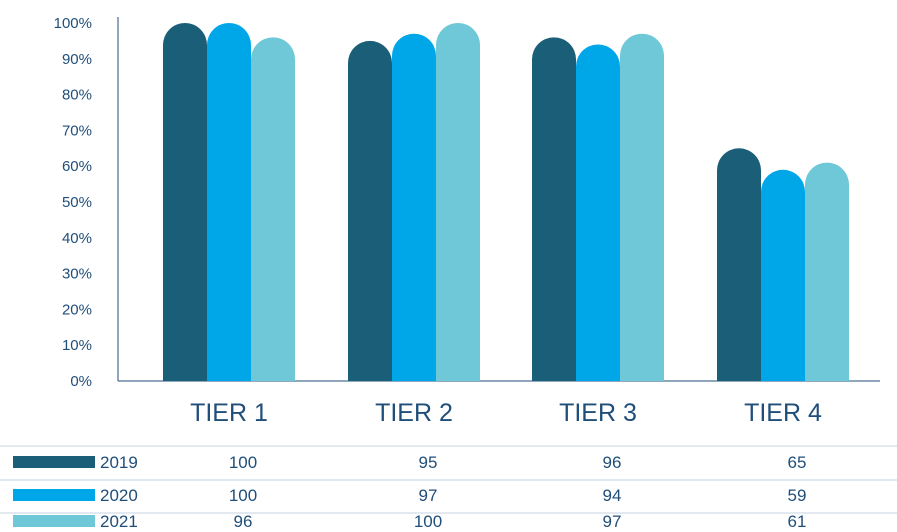  What do you see at coordinates (77, 202) in the screenshot?
I see `y-tick-label: 50%` at bounding box center [77, 202].